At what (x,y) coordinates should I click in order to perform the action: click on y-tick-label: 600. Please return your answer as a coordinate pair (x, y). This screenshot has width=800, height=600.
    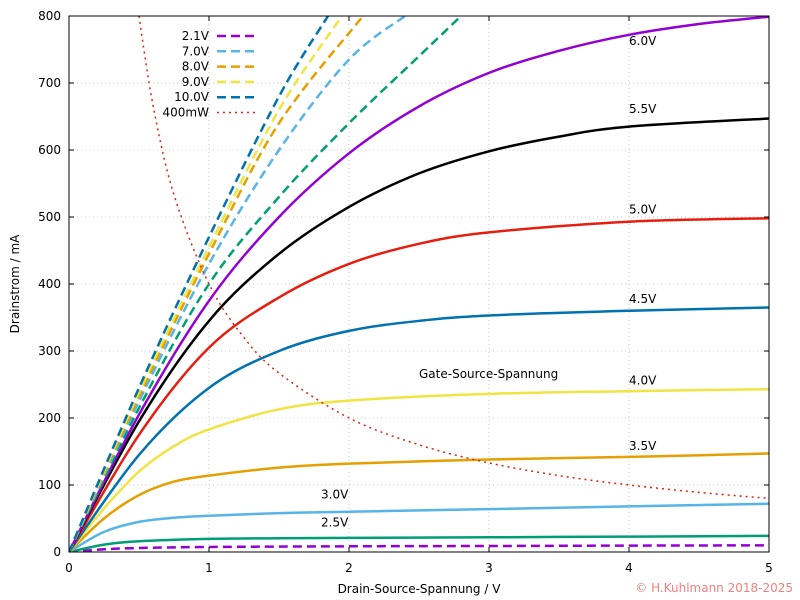
    Looking at the image, I should click on (49, 150).